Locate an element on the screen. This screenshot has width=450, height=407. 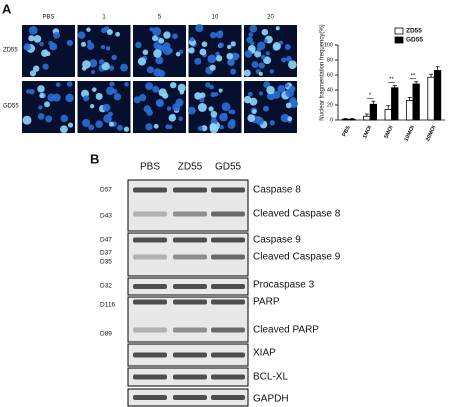
bar is located at coordinates (345, 119).